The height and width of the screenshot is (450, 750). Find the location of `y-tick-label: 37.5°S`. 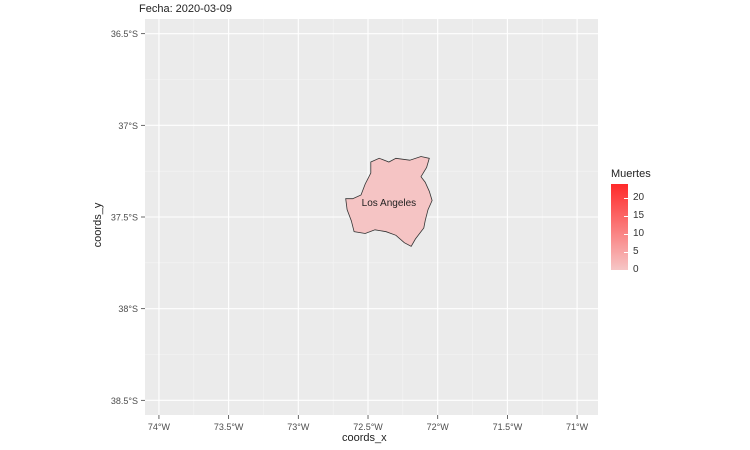

y-tick-label: 37.5°S is located at coordinates (124, 218).